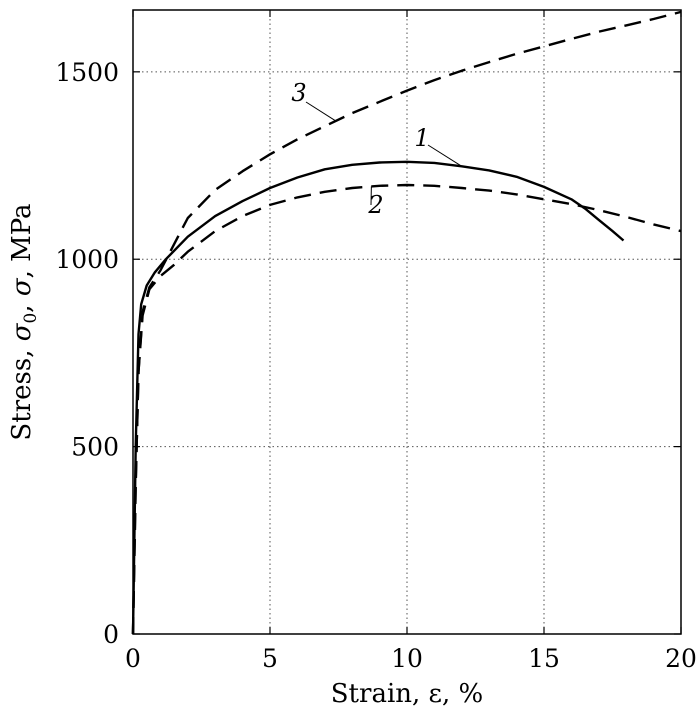 This screenshot has height=717, width=698. Describe the element at coordinates (407, 694) in the screenshot. I see `x-axis-title: Strain, ε, %` at that location.